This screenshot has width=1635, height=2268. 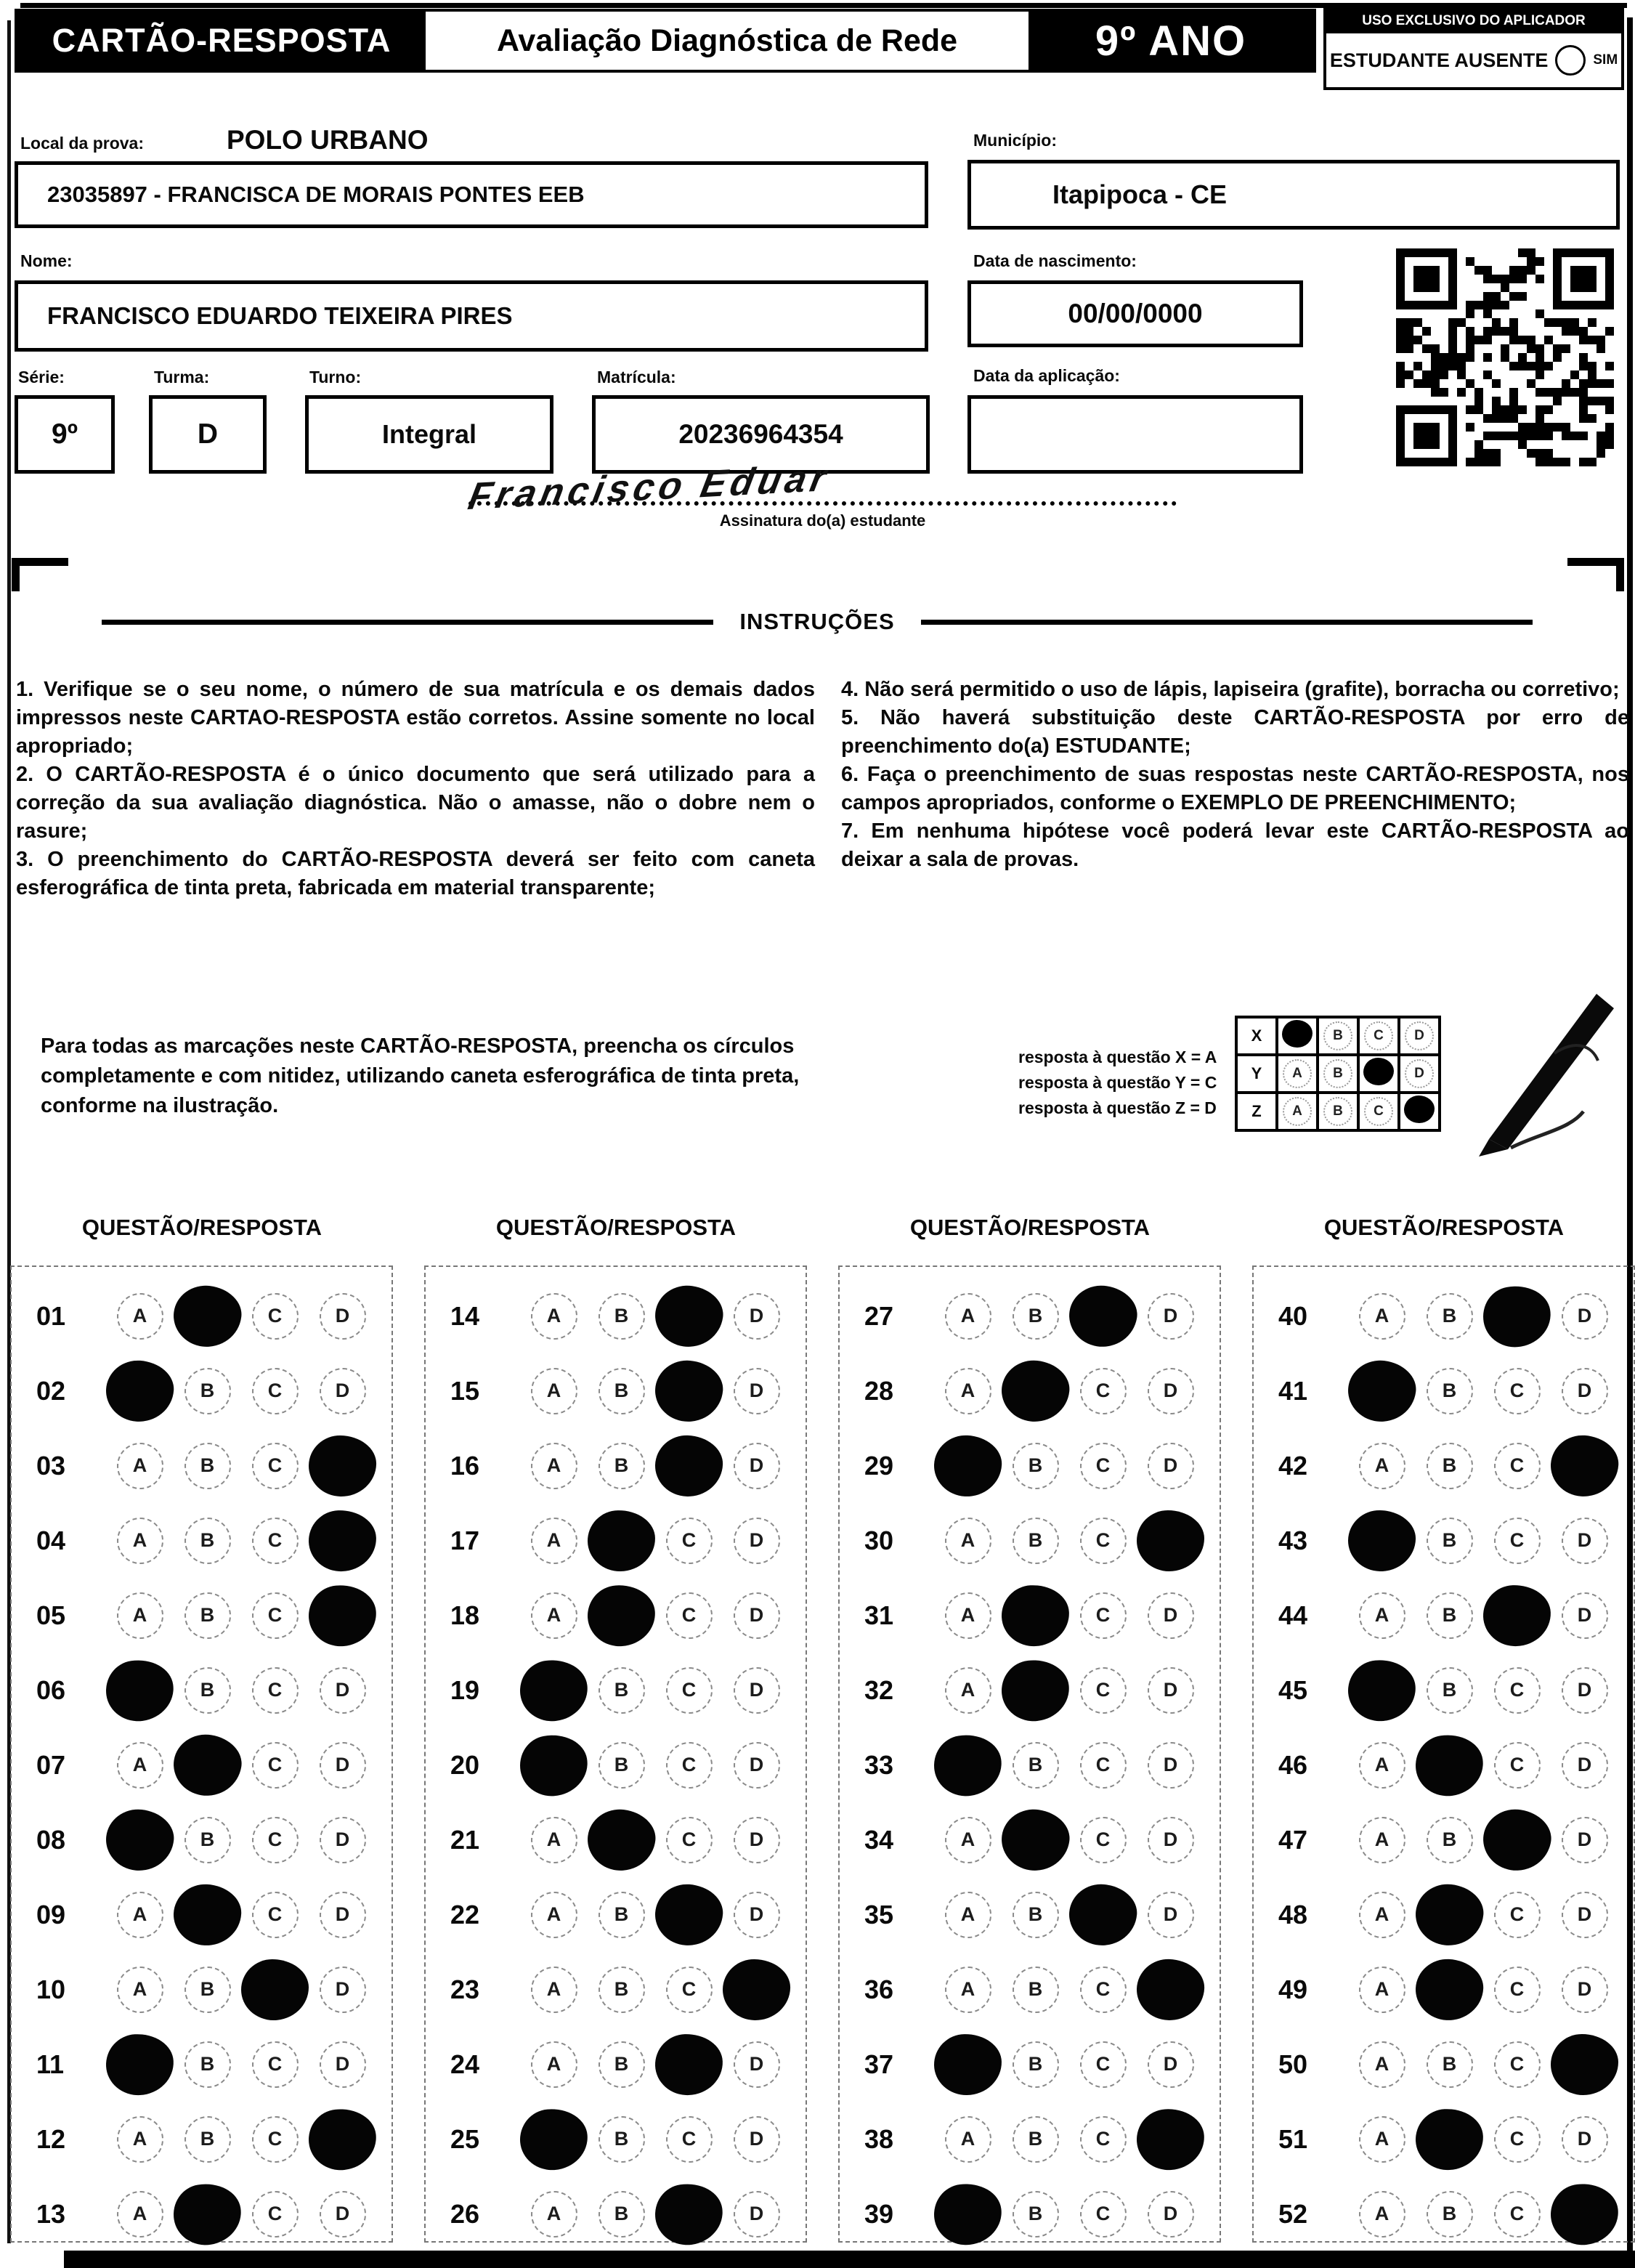 What do you see at coordinates (342, 1839) in the screenshot?
I see `answer-bubble-q08-D: D` at bounding box center [342, 1839].